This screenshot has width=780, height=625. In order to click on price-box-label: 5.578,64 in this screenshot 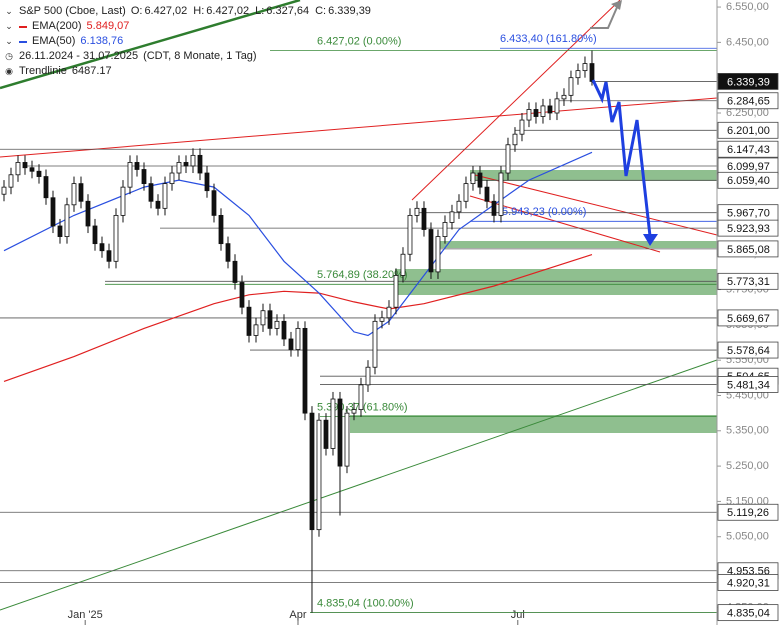, I will do `click(748, 351)`.